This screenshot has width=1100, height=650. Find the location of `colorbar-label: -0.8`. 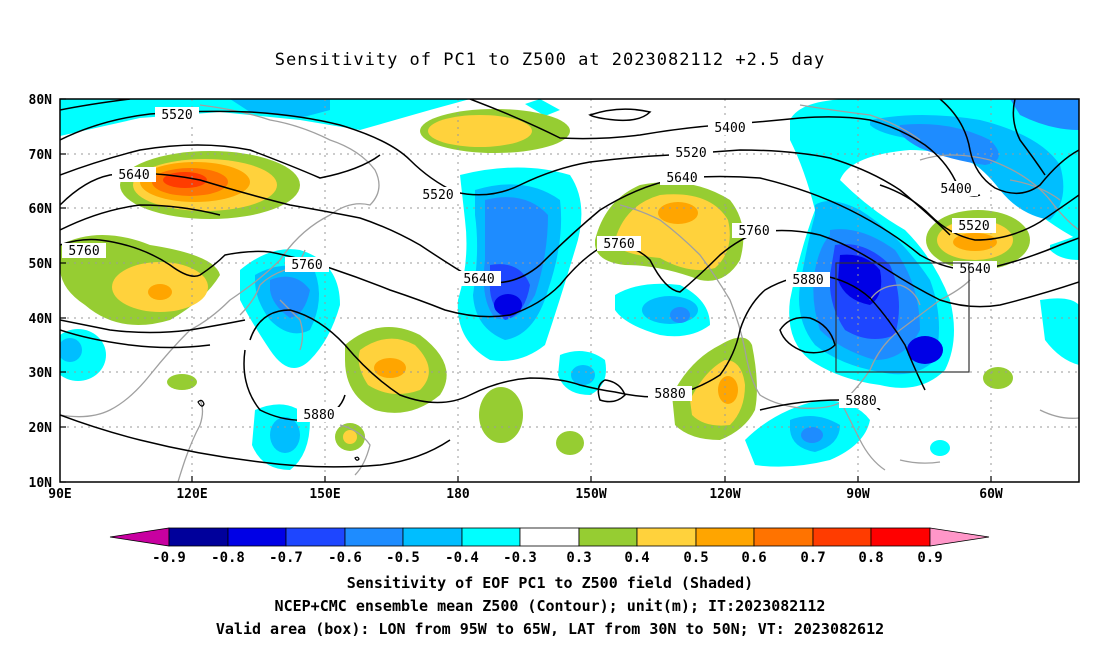

colorbar-label: -0.8 is located at coordinates (228, 558).